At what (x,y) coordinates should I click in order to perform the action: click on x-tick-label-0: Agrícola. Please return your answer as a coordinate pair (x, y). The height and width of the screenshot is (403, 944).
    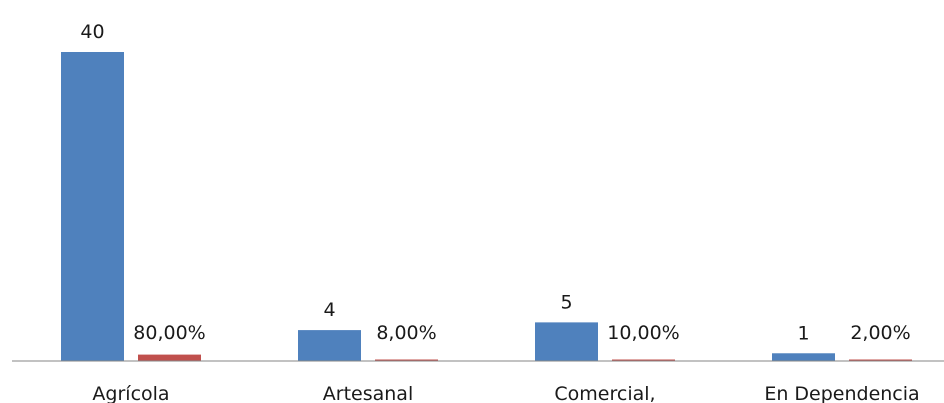
    Looking at the image, I should click on (130, 393).